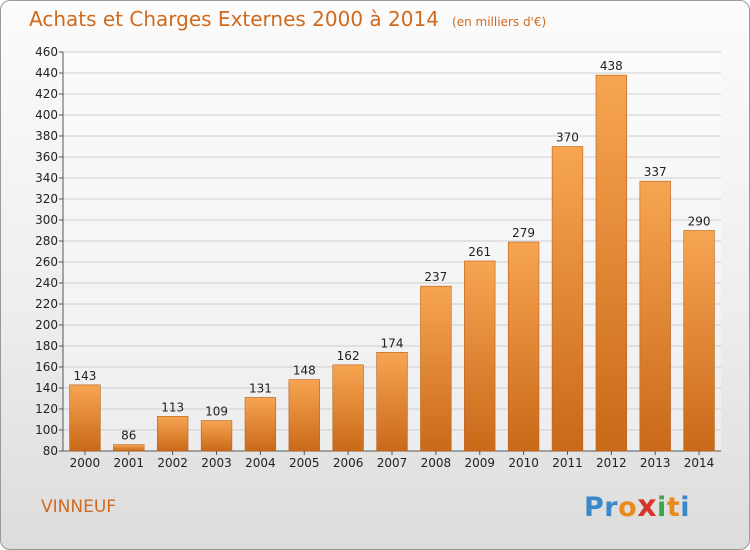 The width and height of the screenshot is (750, 550). I want to click on x-tick-label: 2014, so click(699, 463).